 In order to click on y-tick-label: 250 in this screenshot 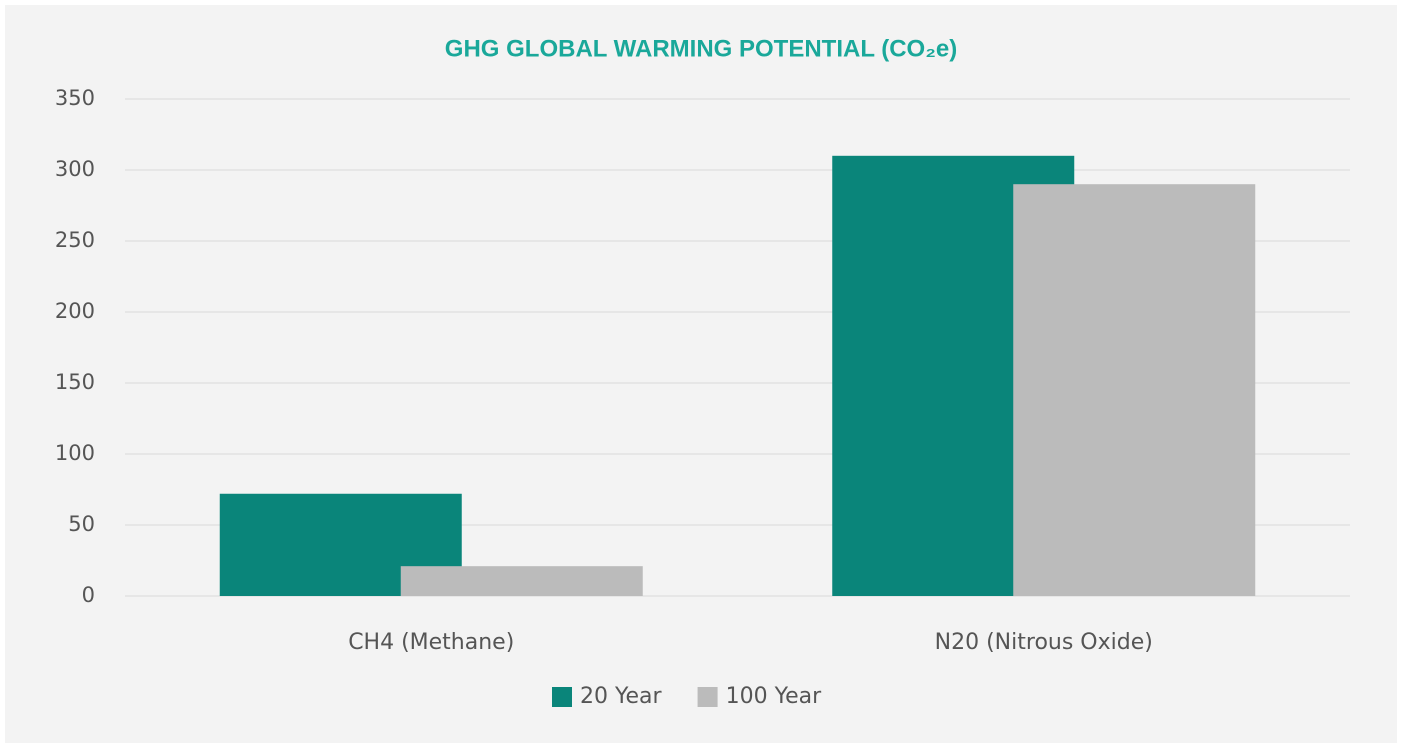, I will do `click(75, 240)`.